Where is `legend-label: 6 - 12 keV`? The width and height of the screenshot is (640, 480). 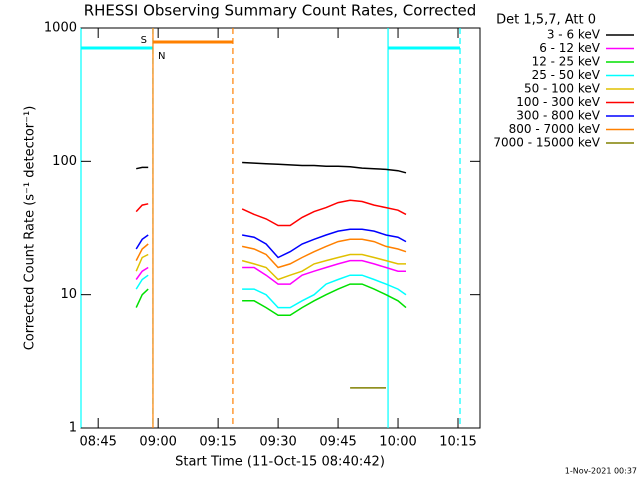
legend-label: 6 - 12 keV is located at coordinates (570, 48).